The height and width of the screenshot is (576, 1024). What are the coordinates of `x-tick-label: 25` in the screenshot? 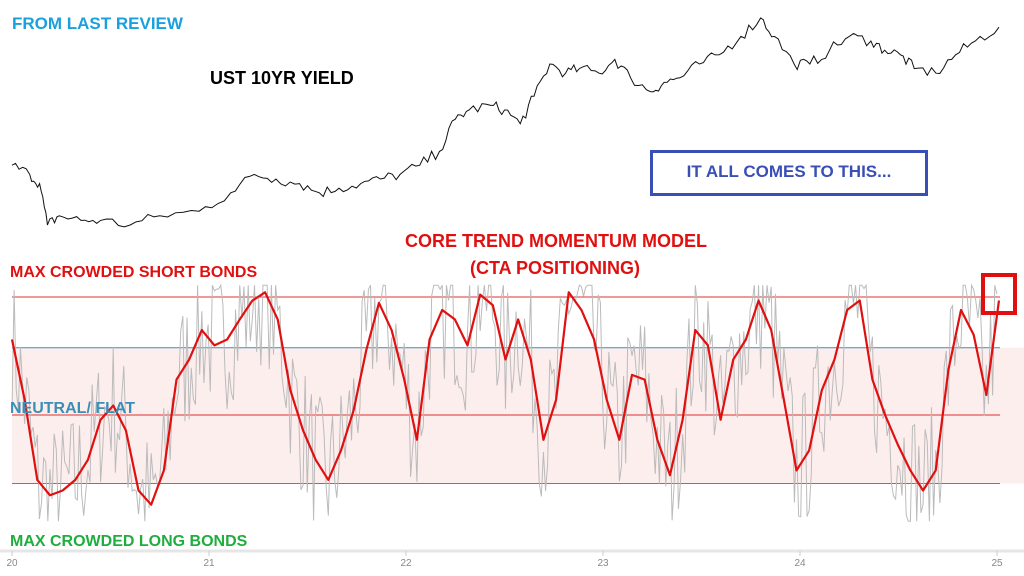 It's located at (997, 563).